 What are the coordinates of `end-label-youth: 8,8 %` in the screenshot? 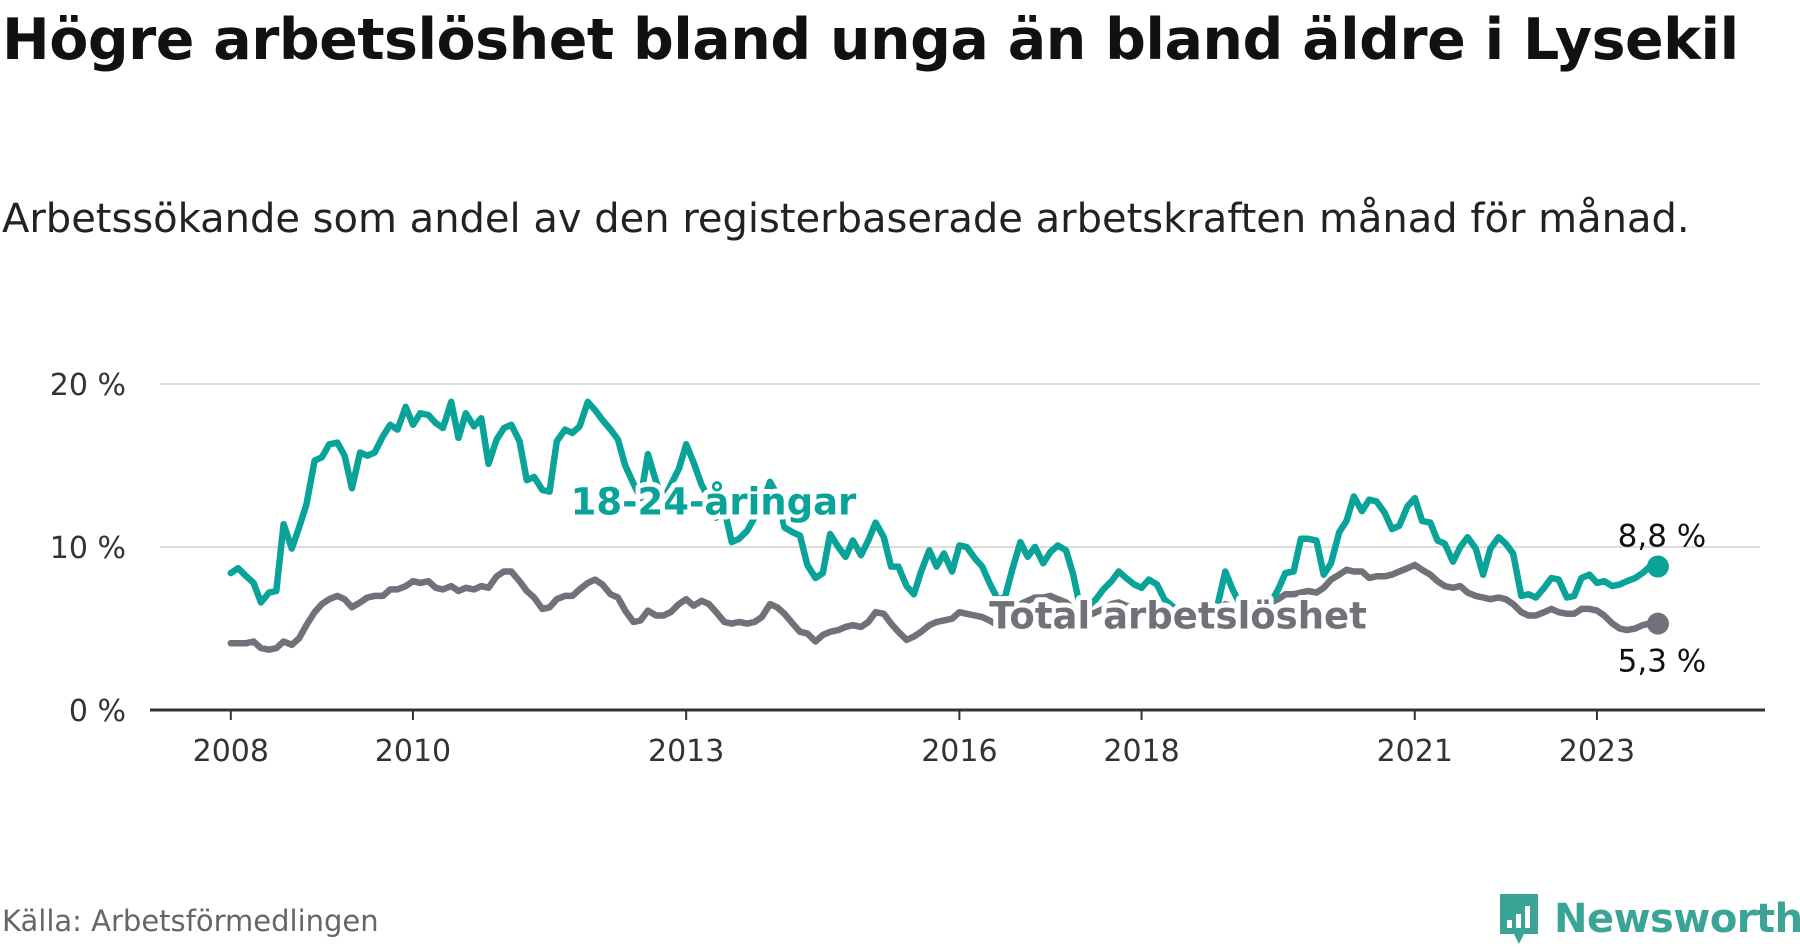 It's located at (1662, 537).